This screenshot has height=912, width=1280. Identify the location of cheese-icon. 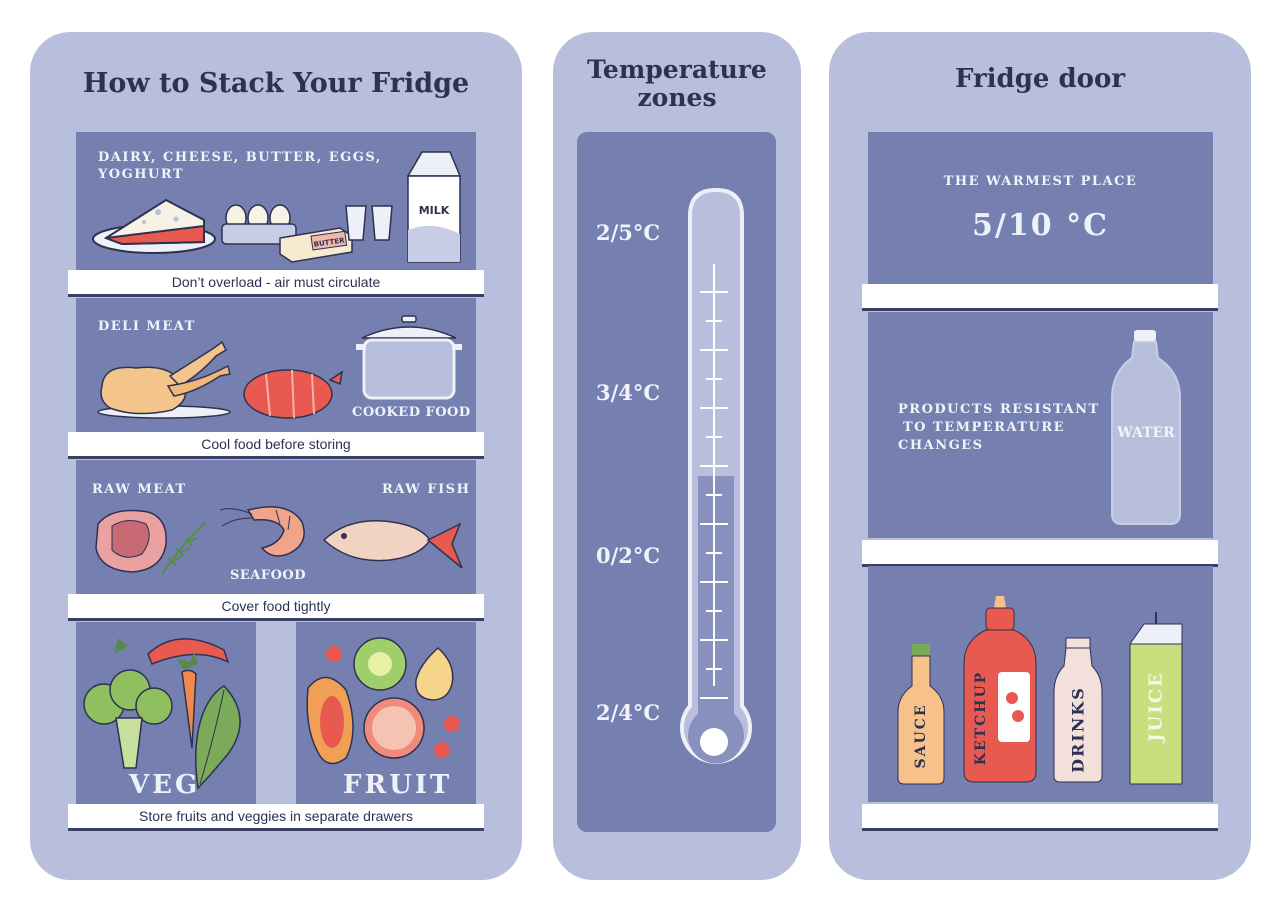
(154, 226).